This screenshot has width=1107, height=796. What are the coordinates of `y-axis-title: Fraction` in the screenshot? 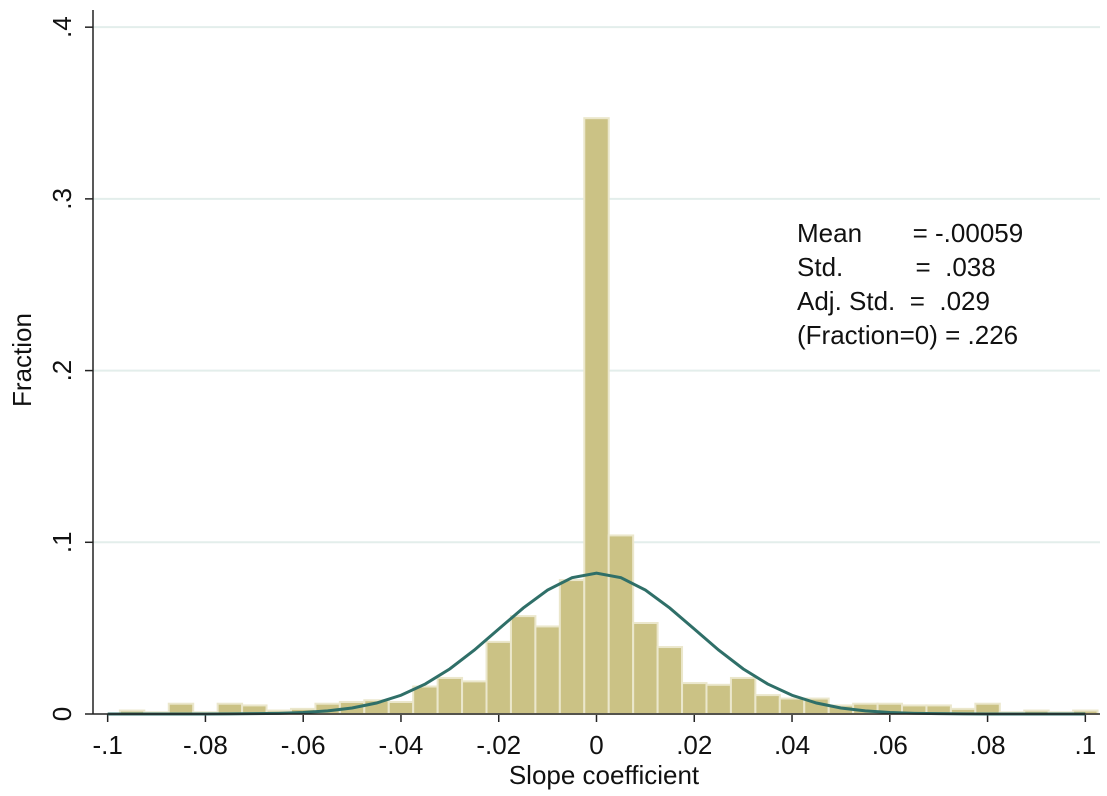 It's located at (22, 360).